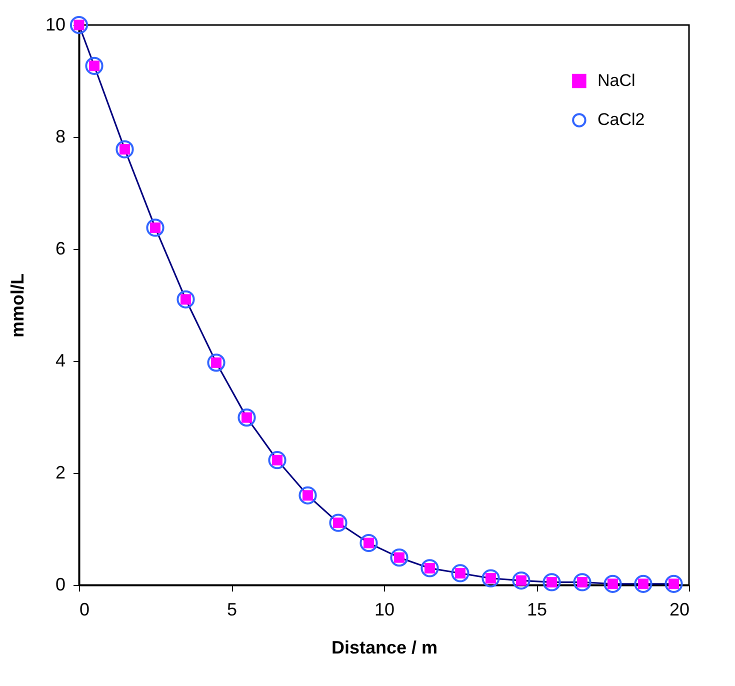 Image resolution: width=735 pixels, height=686 pixels. I want to click on x-tick-label: 5, so click(232, 610).